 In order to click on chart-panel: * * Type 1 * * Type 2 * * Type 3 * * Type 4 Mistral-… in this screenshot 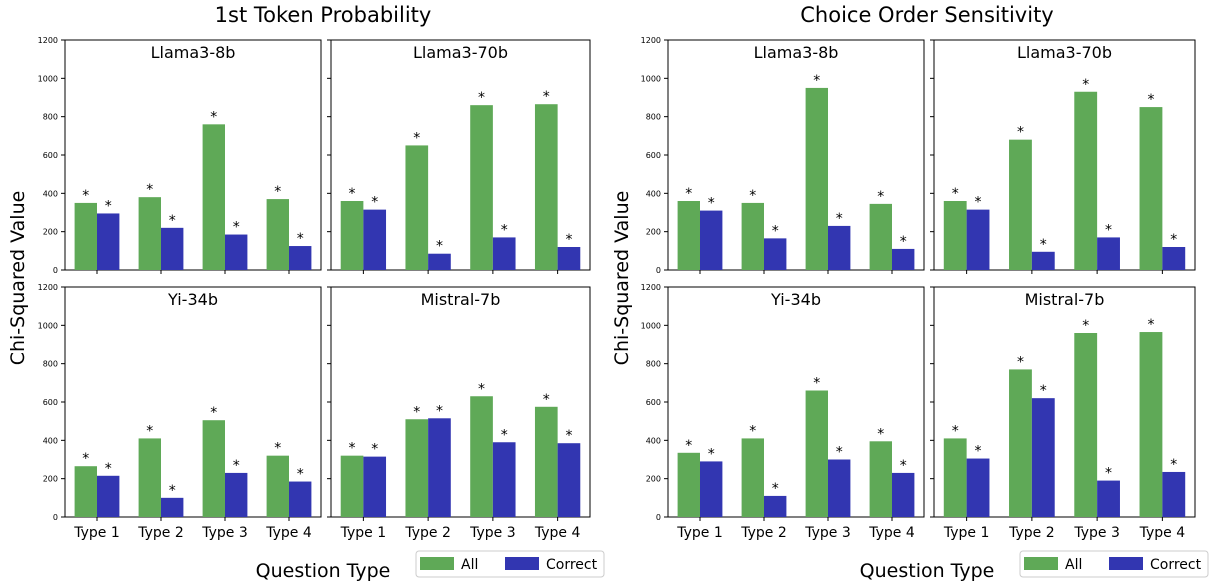, I will do `click(1063, 413)`.